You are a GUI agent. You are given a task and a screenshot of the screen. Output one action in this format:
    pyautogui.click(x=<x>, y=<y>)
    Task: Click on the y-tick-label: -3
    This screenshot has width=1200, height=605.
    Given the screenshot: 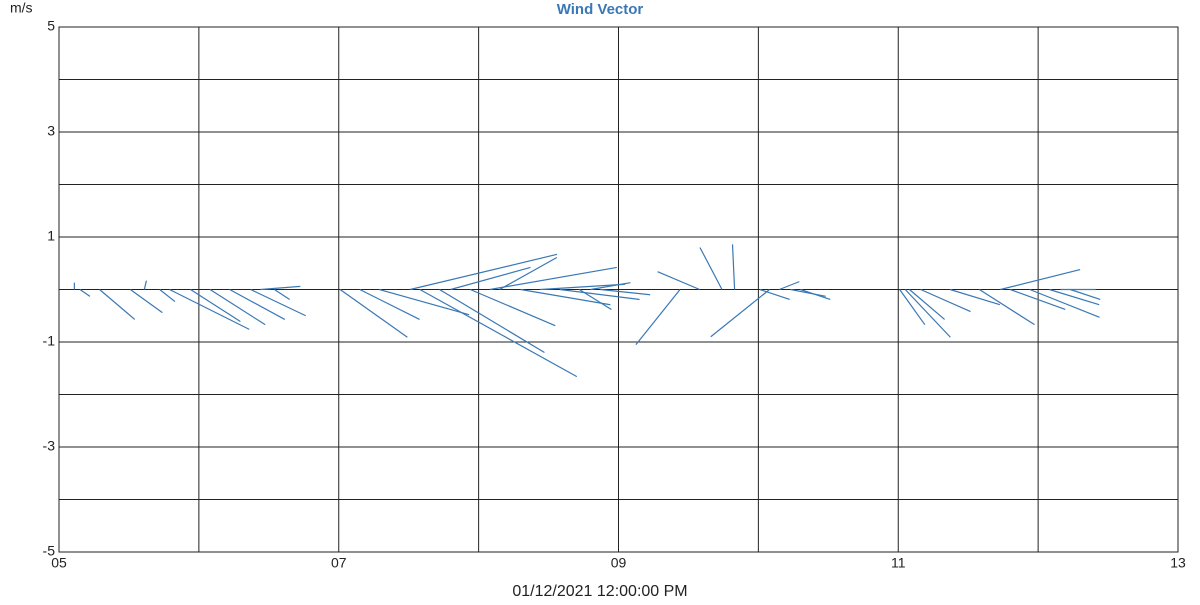 What is the action you would take?
    pyautogui.click(x=49, y=446)
    